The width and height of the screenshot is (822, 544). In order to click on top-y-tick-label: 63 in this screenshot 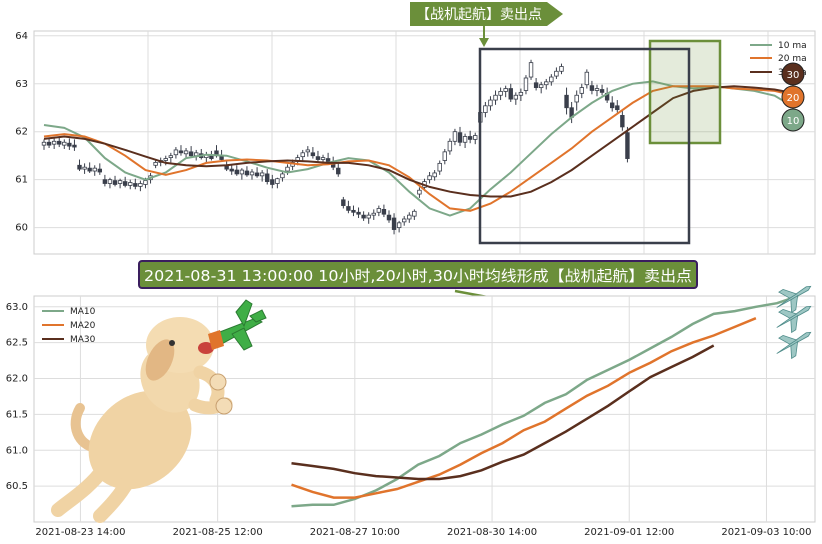, I will do `click(21, 84)`.